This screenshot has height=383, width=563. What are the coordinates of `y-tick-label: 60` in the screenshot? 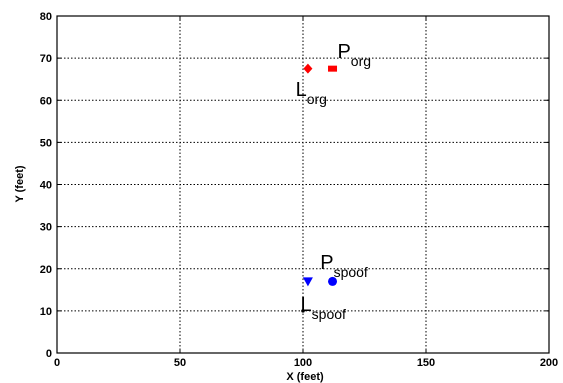 It's located at (46, 101).